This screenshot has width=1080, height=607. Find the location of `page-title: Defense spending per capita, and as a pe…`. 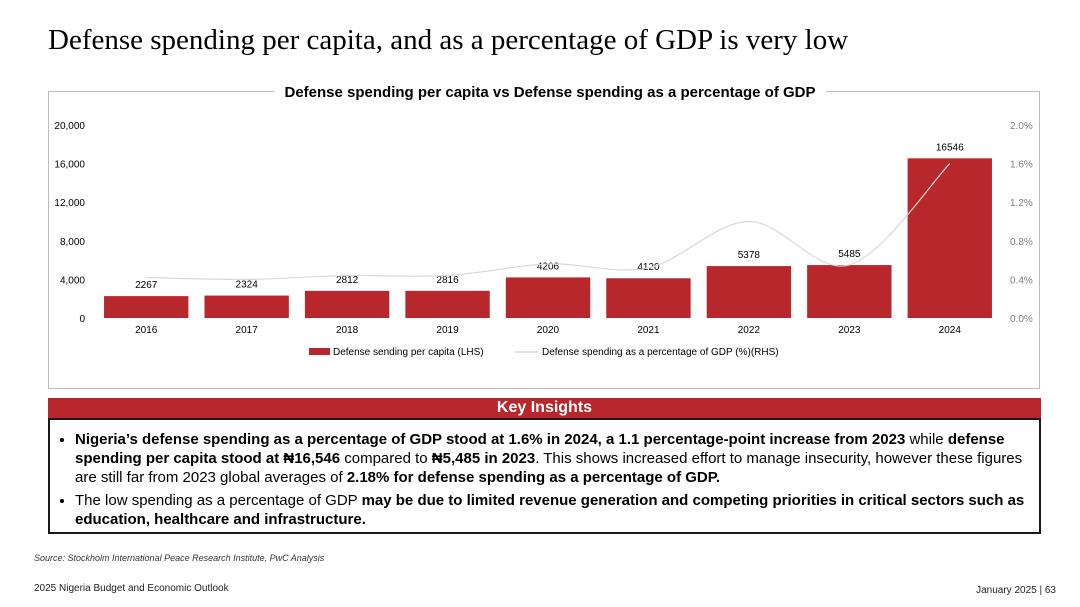

page-title: Defense spending per capita, and as a pe… is located at coordinates (448, 40).